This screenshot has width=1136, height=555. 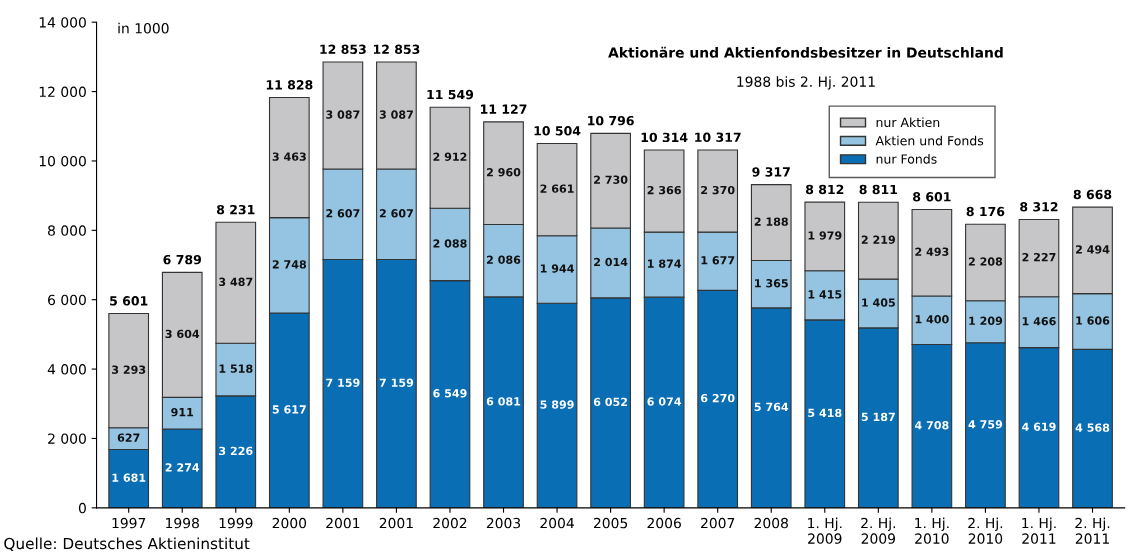 I want to click on data-label: 6 549, so click(x=450, y=393).